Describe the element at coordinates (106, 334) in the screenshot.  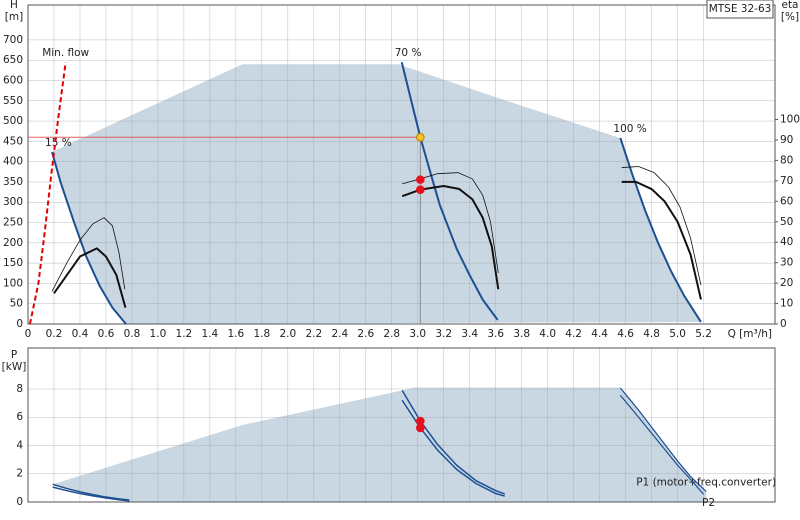
I see `x-tick-label: 0.6` at that location.